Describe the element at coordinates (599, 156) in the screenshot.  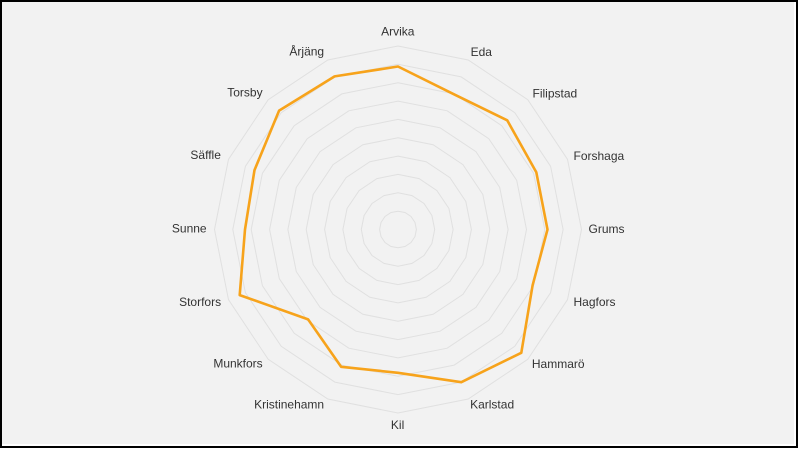
I see `svg-text: Forshaga` at that location.